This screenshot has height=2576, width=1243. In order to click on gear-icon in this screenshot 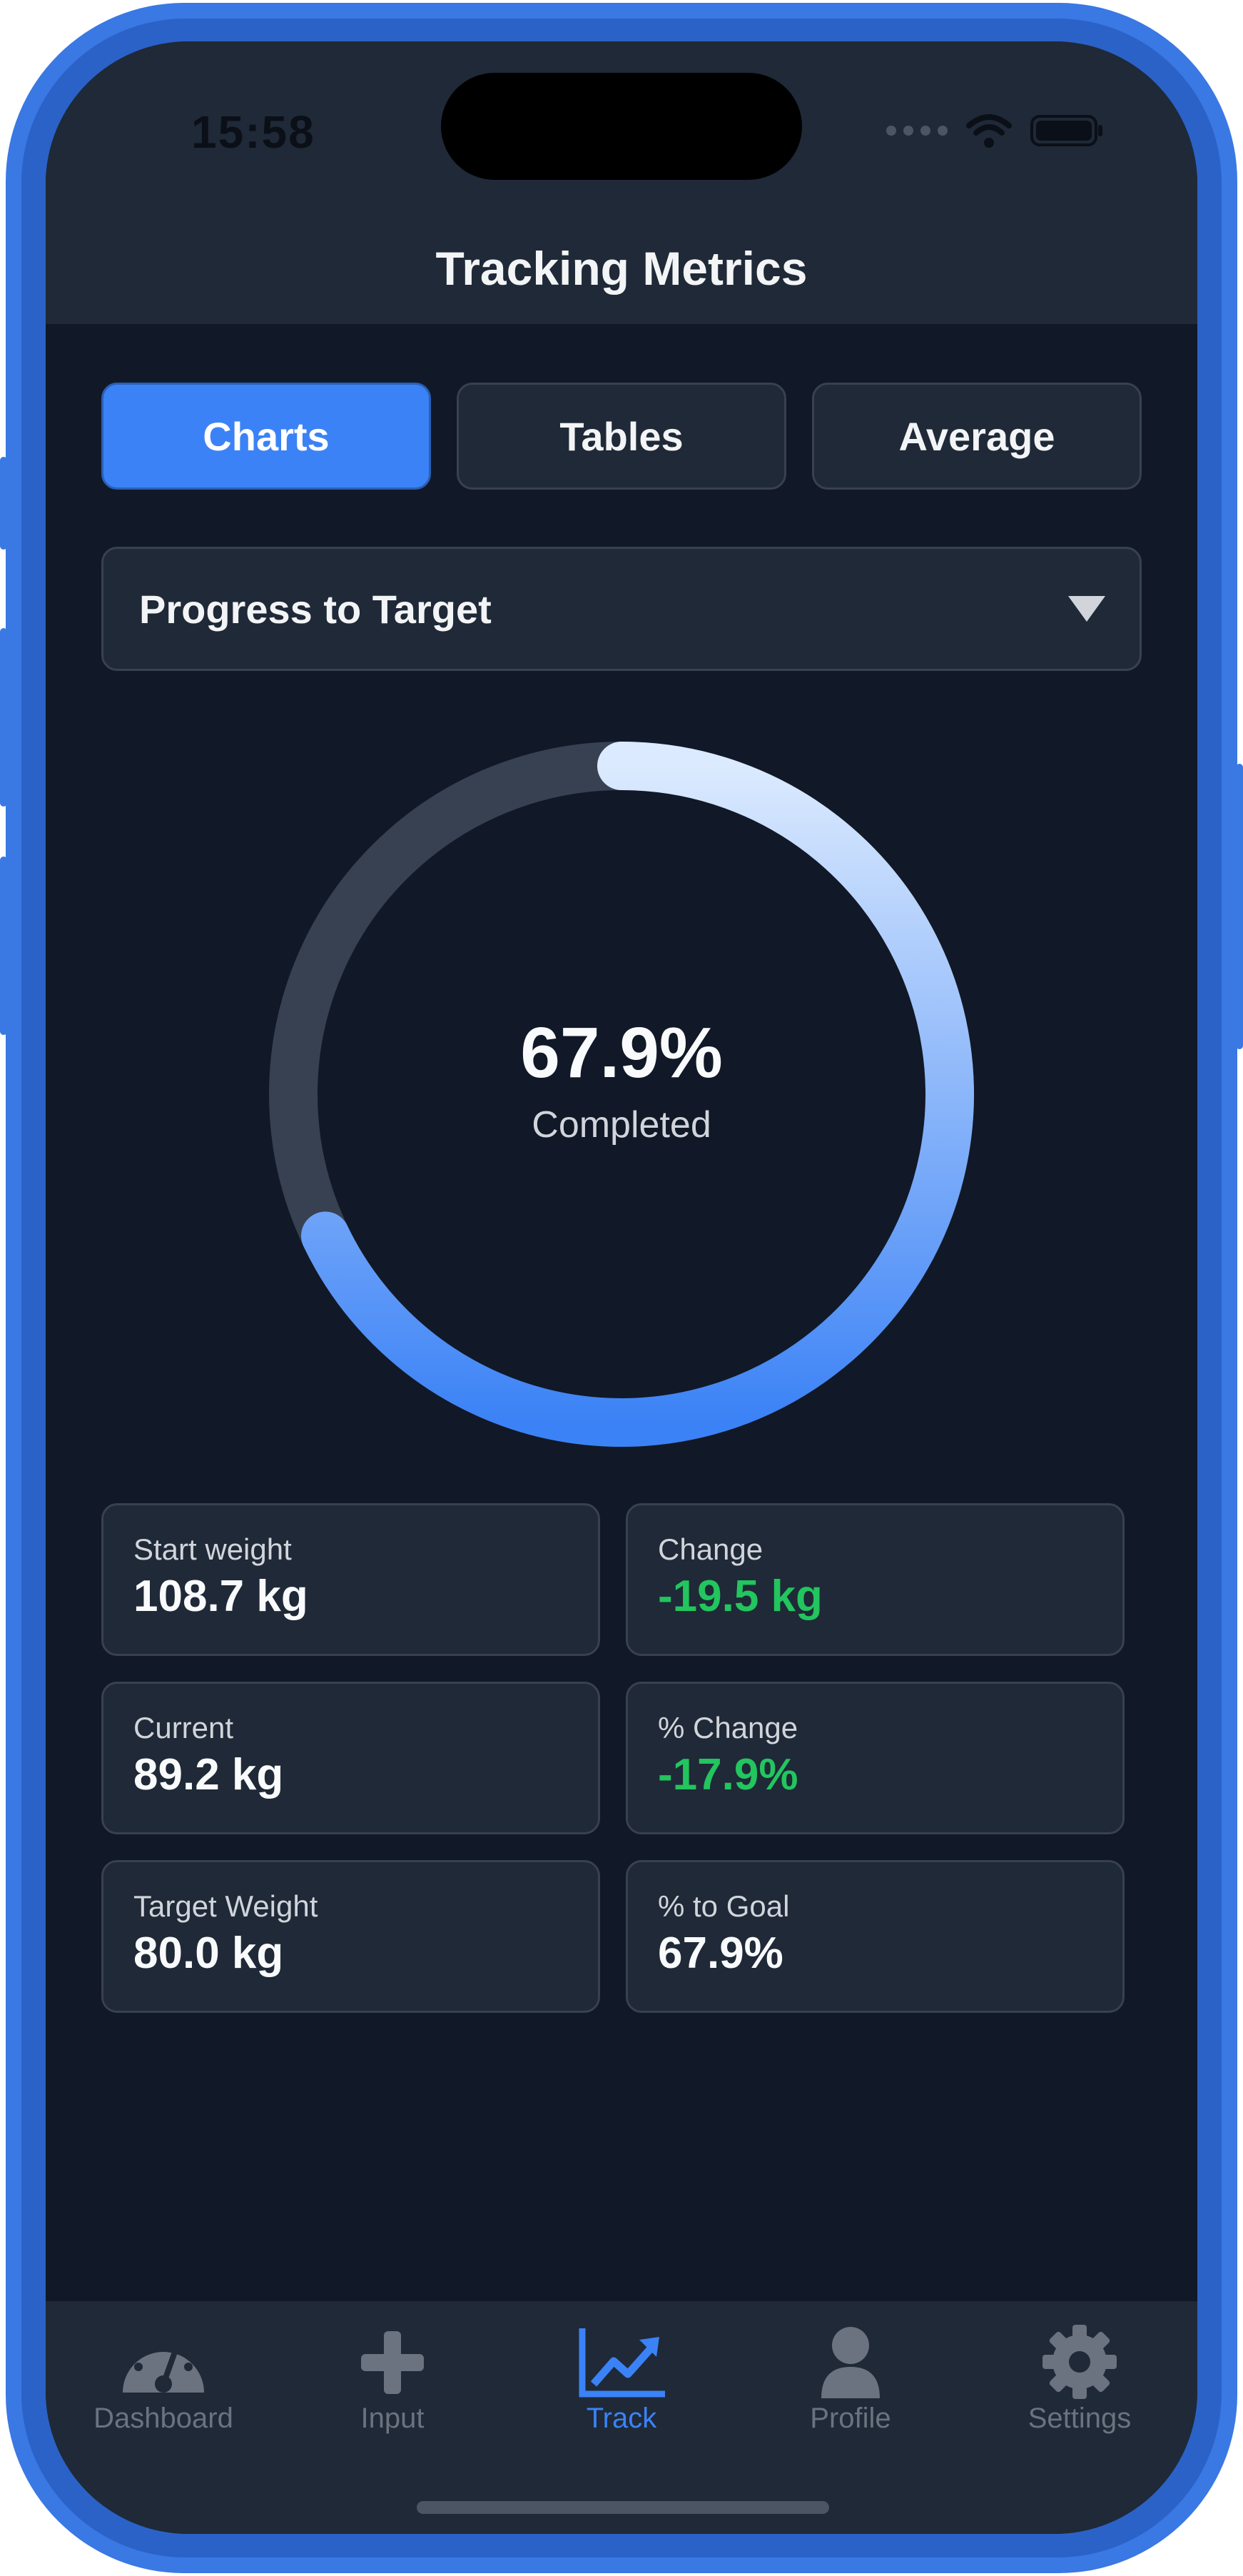, I will do `click(1079, 2362)`.